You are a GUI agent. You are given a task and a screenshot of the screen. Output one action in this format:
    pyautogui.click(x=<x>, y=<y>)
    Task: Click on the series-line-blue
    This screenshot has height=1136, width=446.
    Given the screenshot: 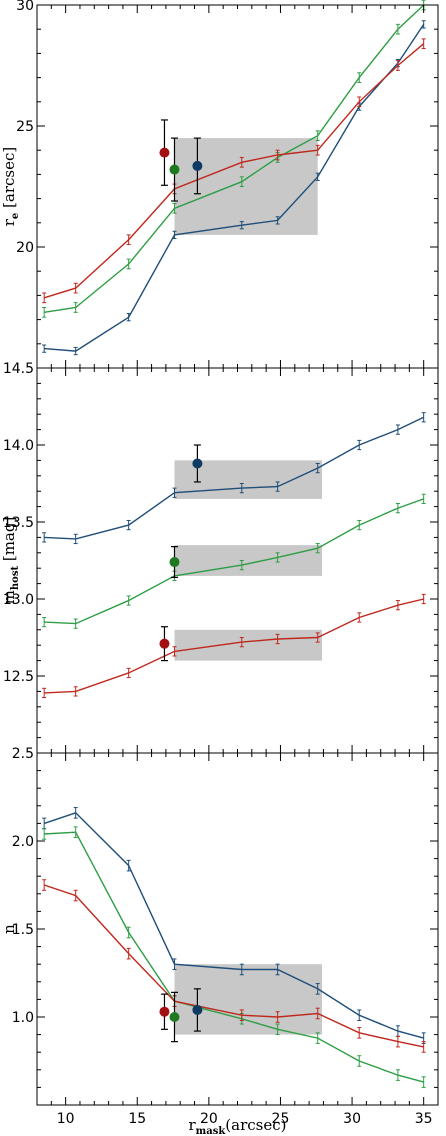 What is the action you would take?
    pyautogui.click(x=234, y=478)
    